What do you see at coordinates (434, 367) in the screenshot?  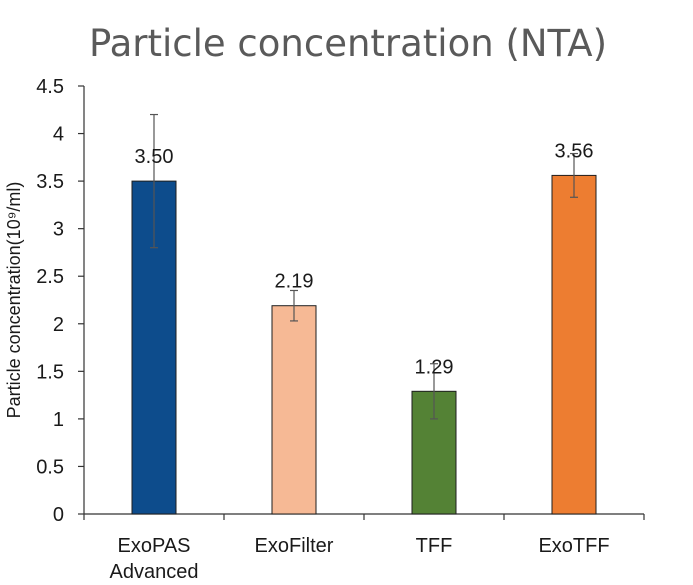 I see `data-label: 1.29` at bounding box center [434, 367].